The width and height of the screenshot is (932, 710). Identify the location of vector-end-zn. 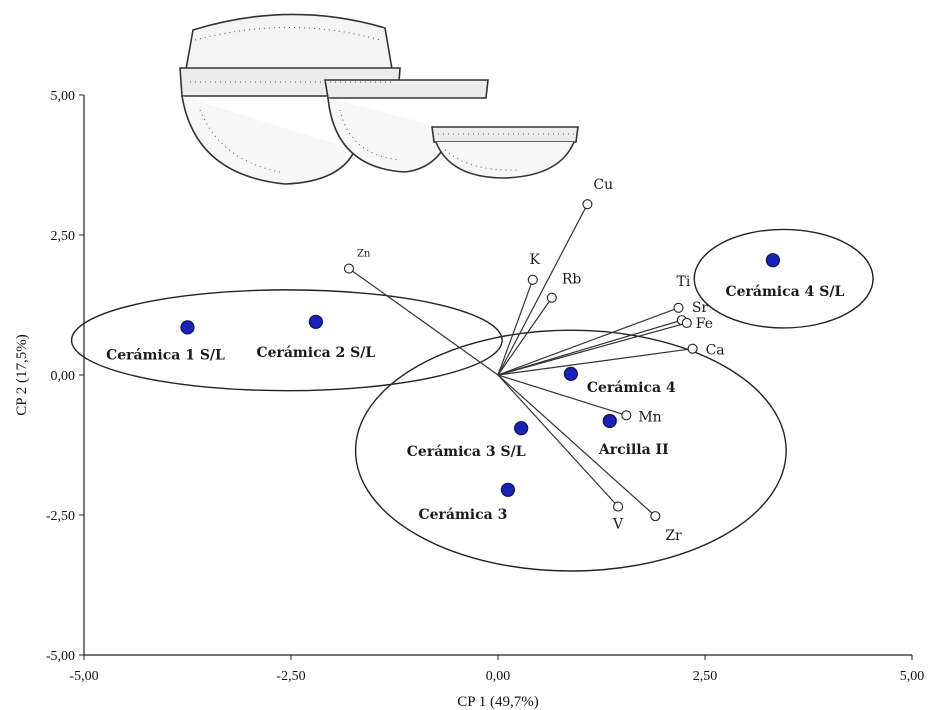
(349, 268).